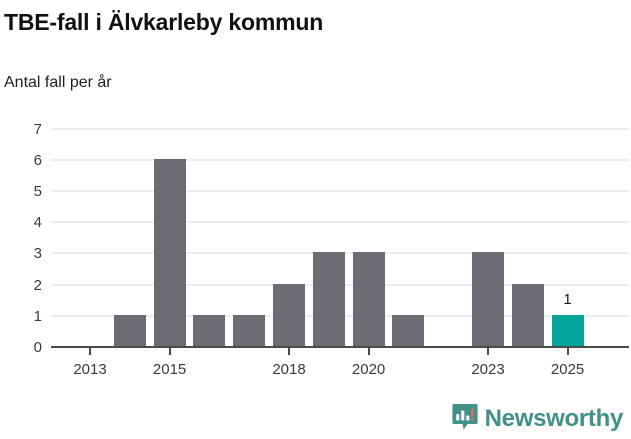 This screenshot has width=631, height=439. I want to click on bar-2015, so click(169, 252).